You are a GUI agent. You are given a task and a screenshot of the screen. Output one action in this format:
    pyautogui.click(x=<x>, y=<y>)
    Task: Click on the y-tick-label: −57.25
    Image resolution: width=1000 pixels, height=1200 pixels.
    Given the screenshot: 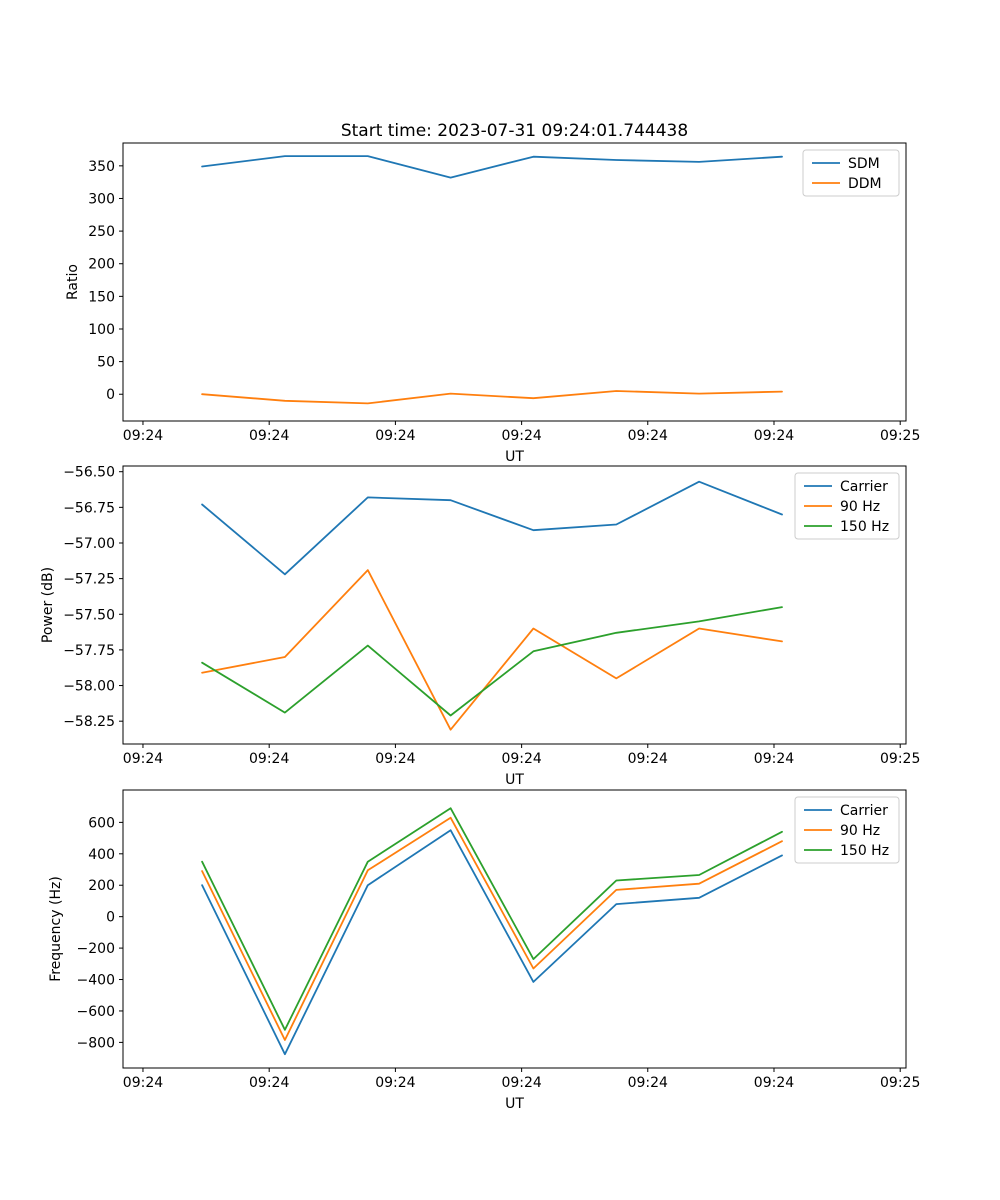 What is the action you would take?
    pyautogui.click(x=89, y=580)
    